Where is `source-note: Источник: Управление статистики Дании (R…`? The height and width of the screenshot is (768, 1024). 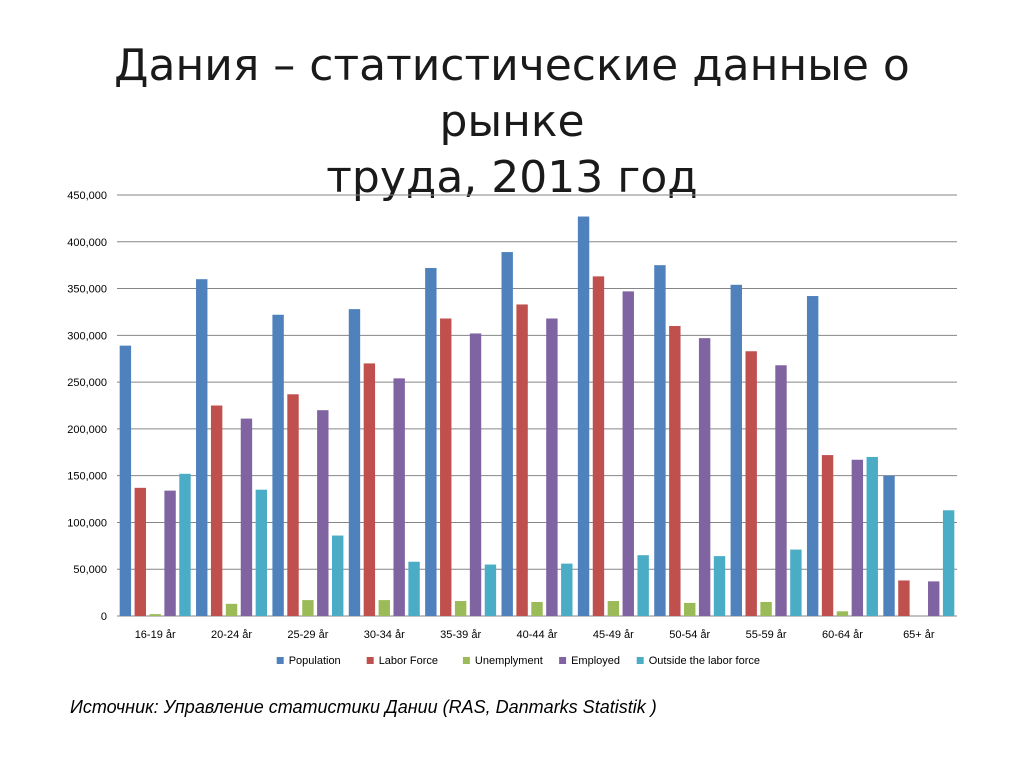
source-note: Источник: Управление статистики Дании (R… is located at coordinates (363, 707).